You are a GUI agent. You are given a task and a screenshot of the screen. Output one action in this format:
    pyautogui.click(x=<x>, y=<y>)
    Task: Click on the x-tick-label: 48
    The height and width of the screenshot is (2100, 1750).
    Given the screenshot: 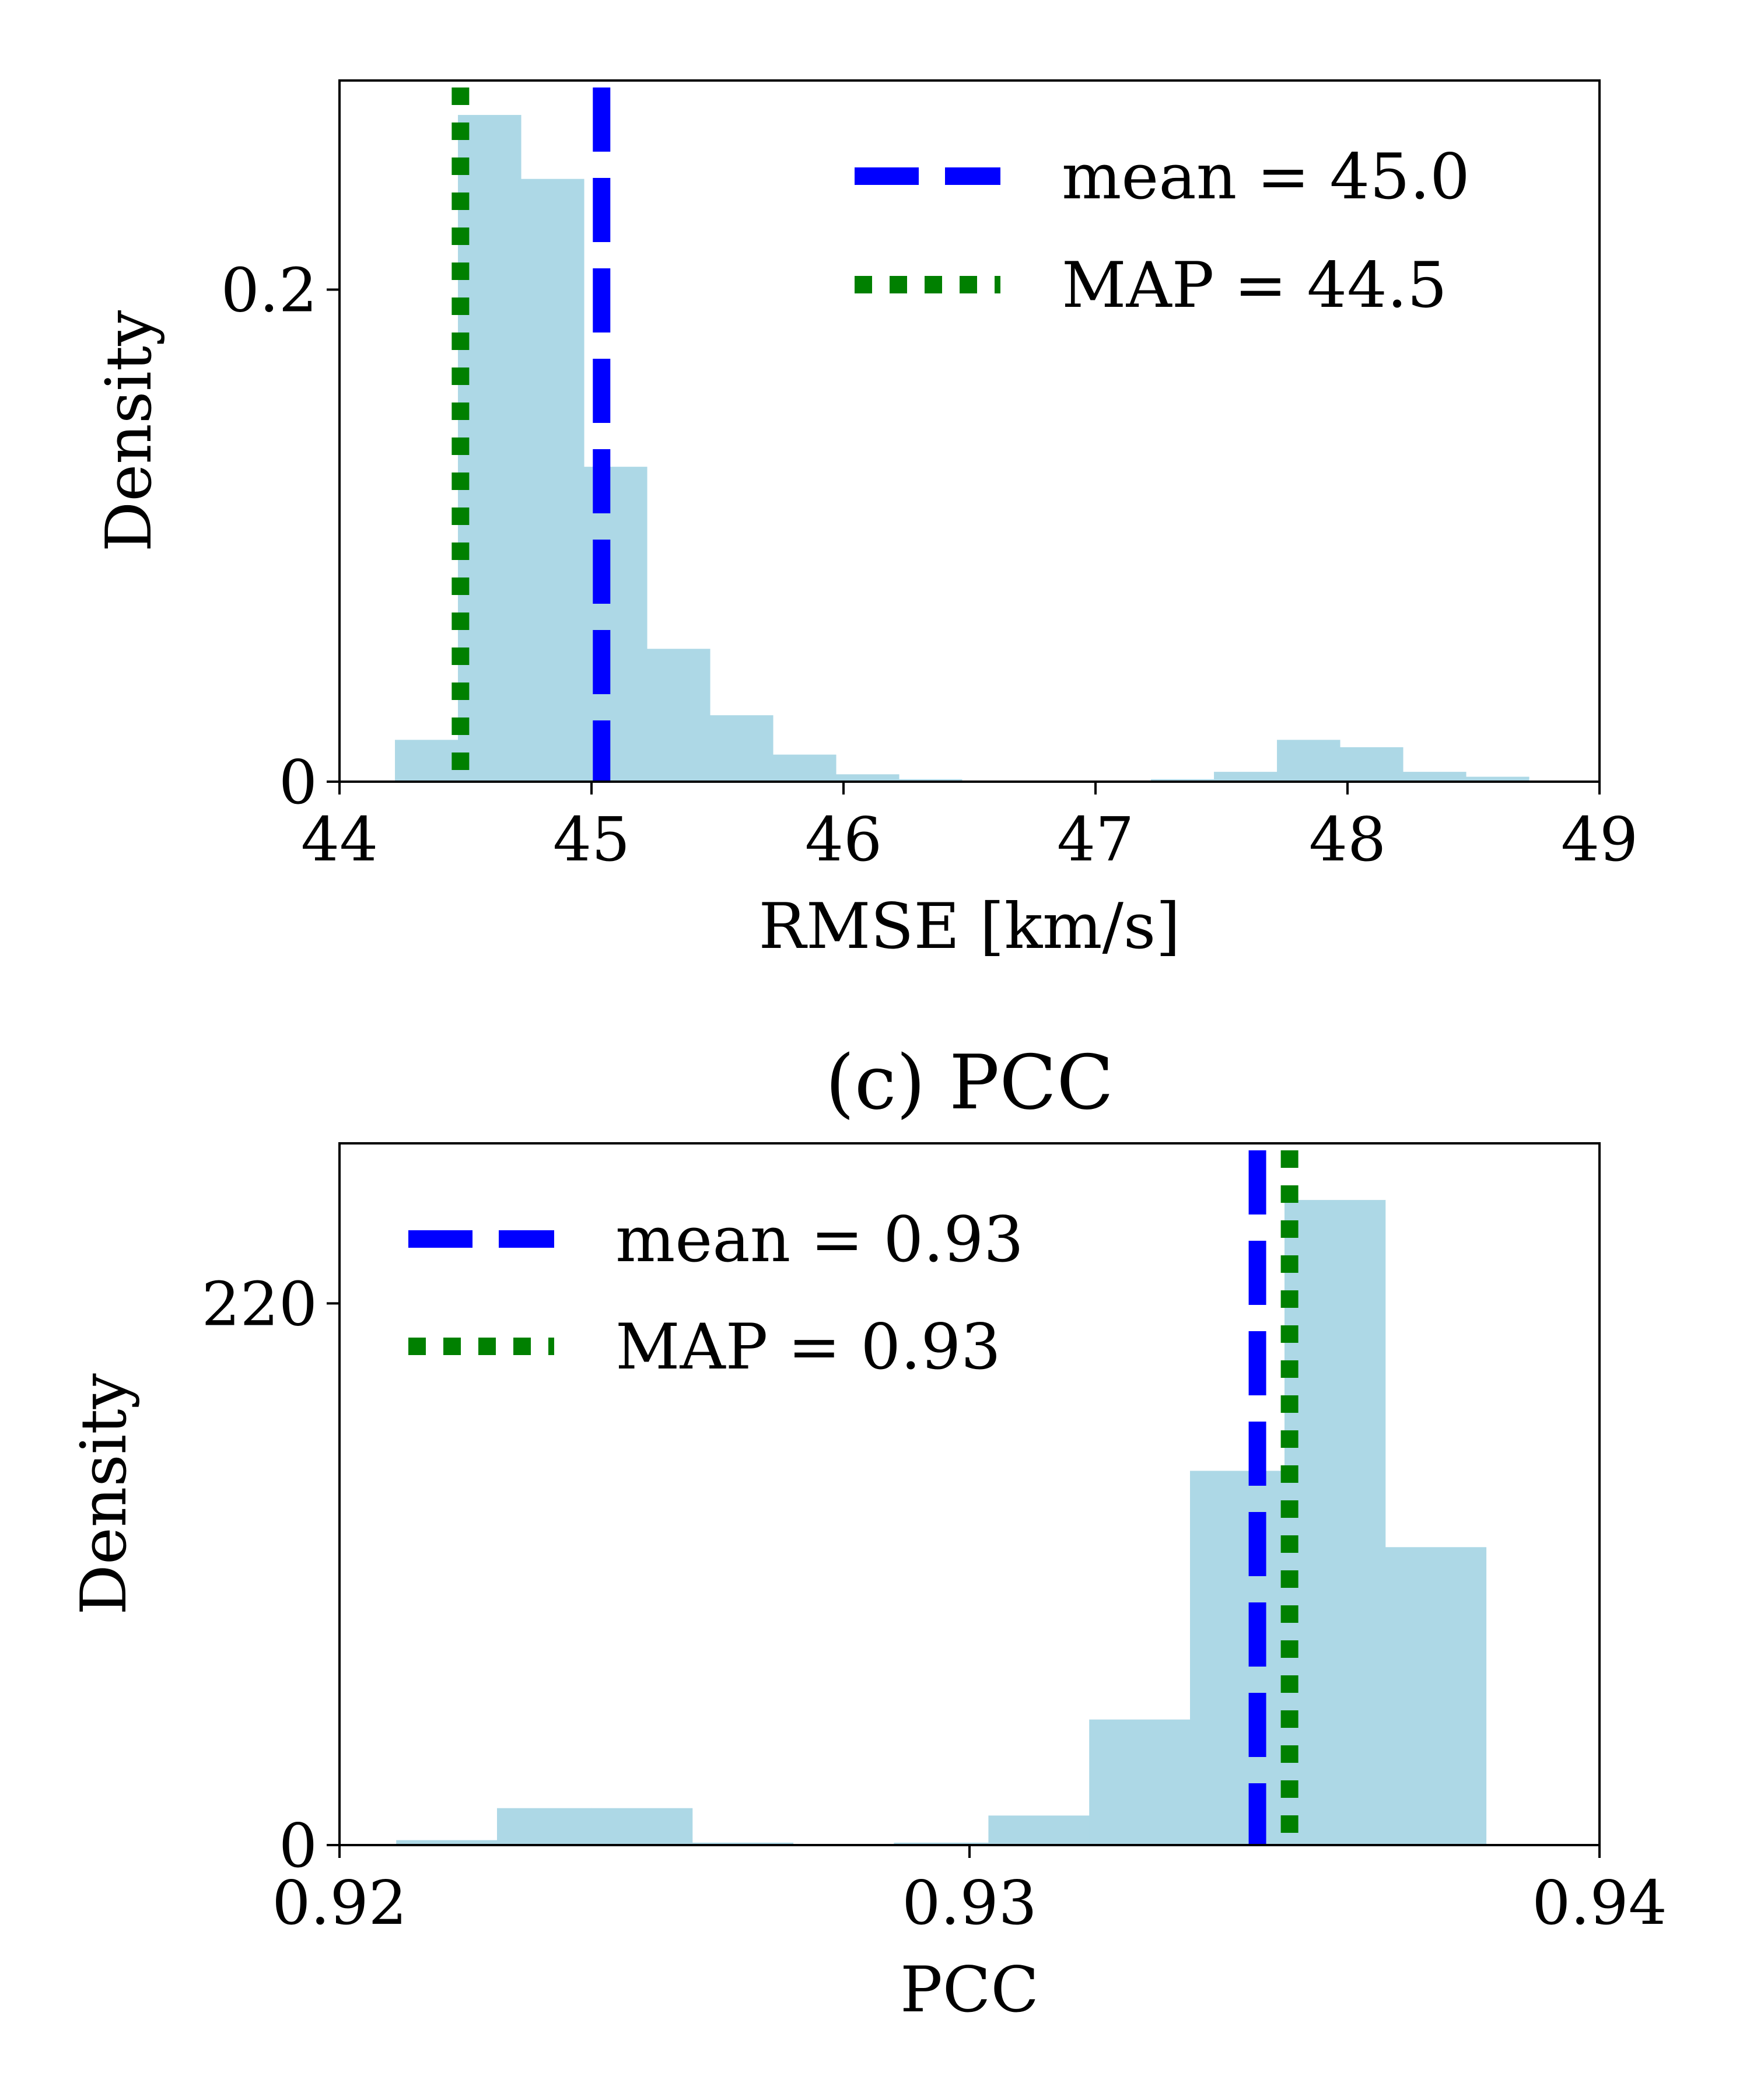 What is the action you would take?
    pyautogui.click(x=1347, y=839)
    